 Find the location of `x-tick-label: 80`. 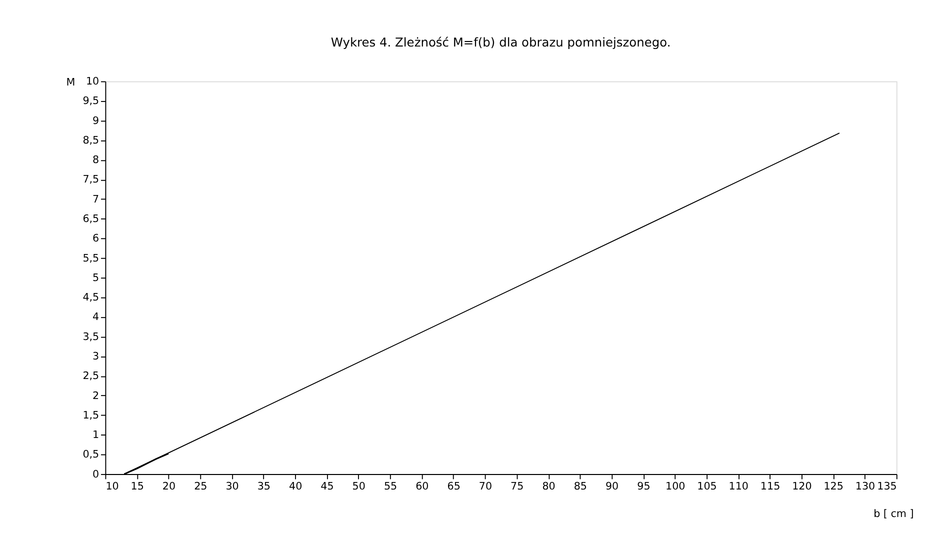

x-tick-label: 80 is located at coordinates (549, 486).